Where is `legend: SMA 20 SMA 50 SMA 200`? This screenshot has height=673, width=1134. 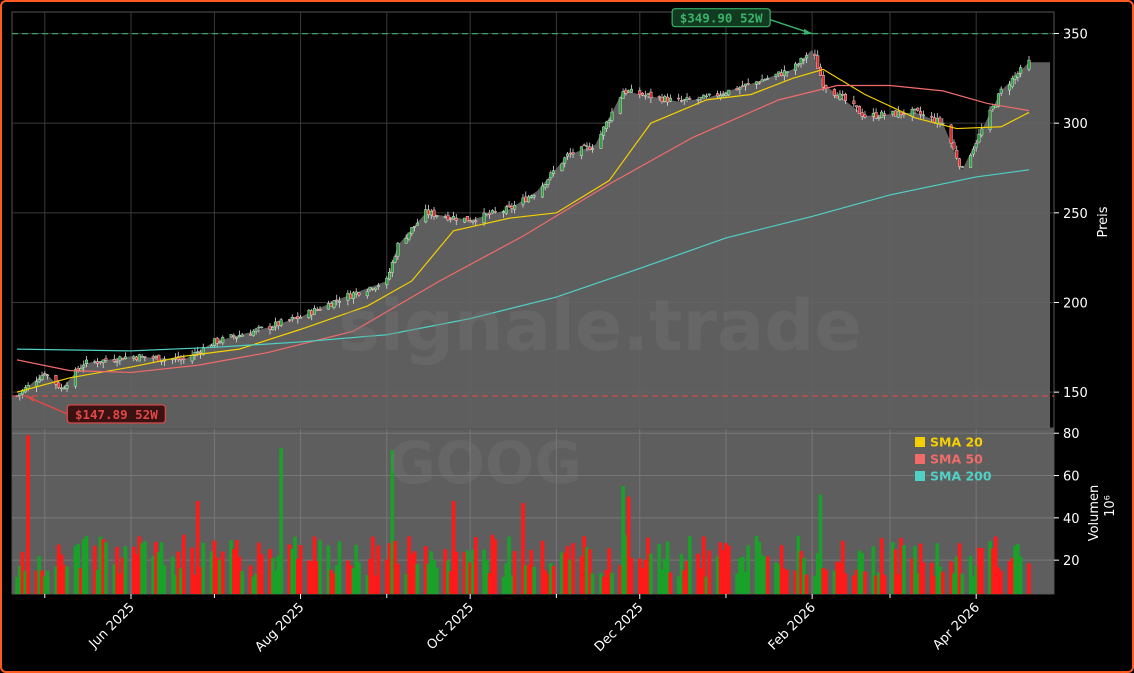 legend: SMA 20 SMA 50 SMA 200 is located at coordinates (953, 459).